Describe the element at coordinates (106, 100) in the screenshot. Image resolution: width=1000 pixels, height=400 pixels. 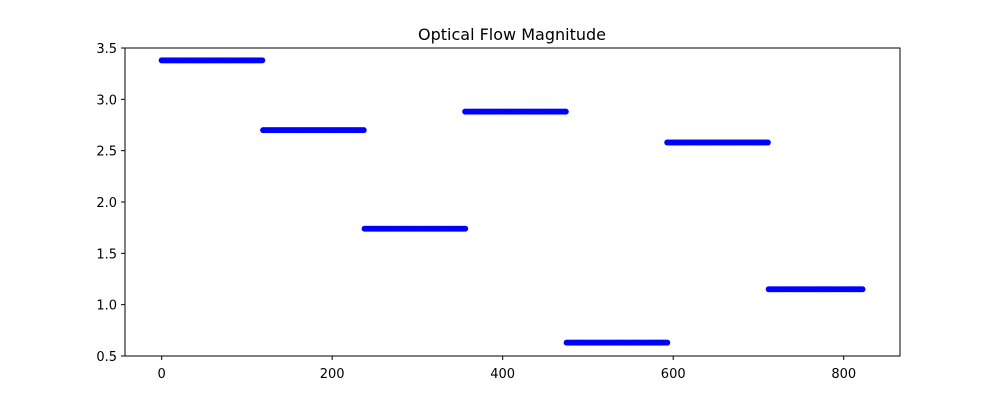
I see `y-tick-label: 3.0` at that location.